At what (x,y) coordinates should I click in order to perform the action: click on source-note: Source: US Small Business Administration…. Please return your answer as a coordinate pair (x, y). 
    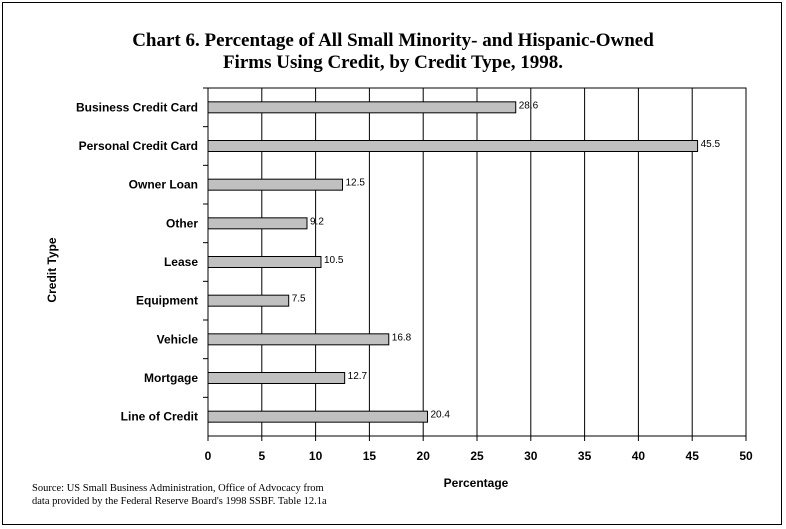
    Looking at the image, I should click on (179, 495).